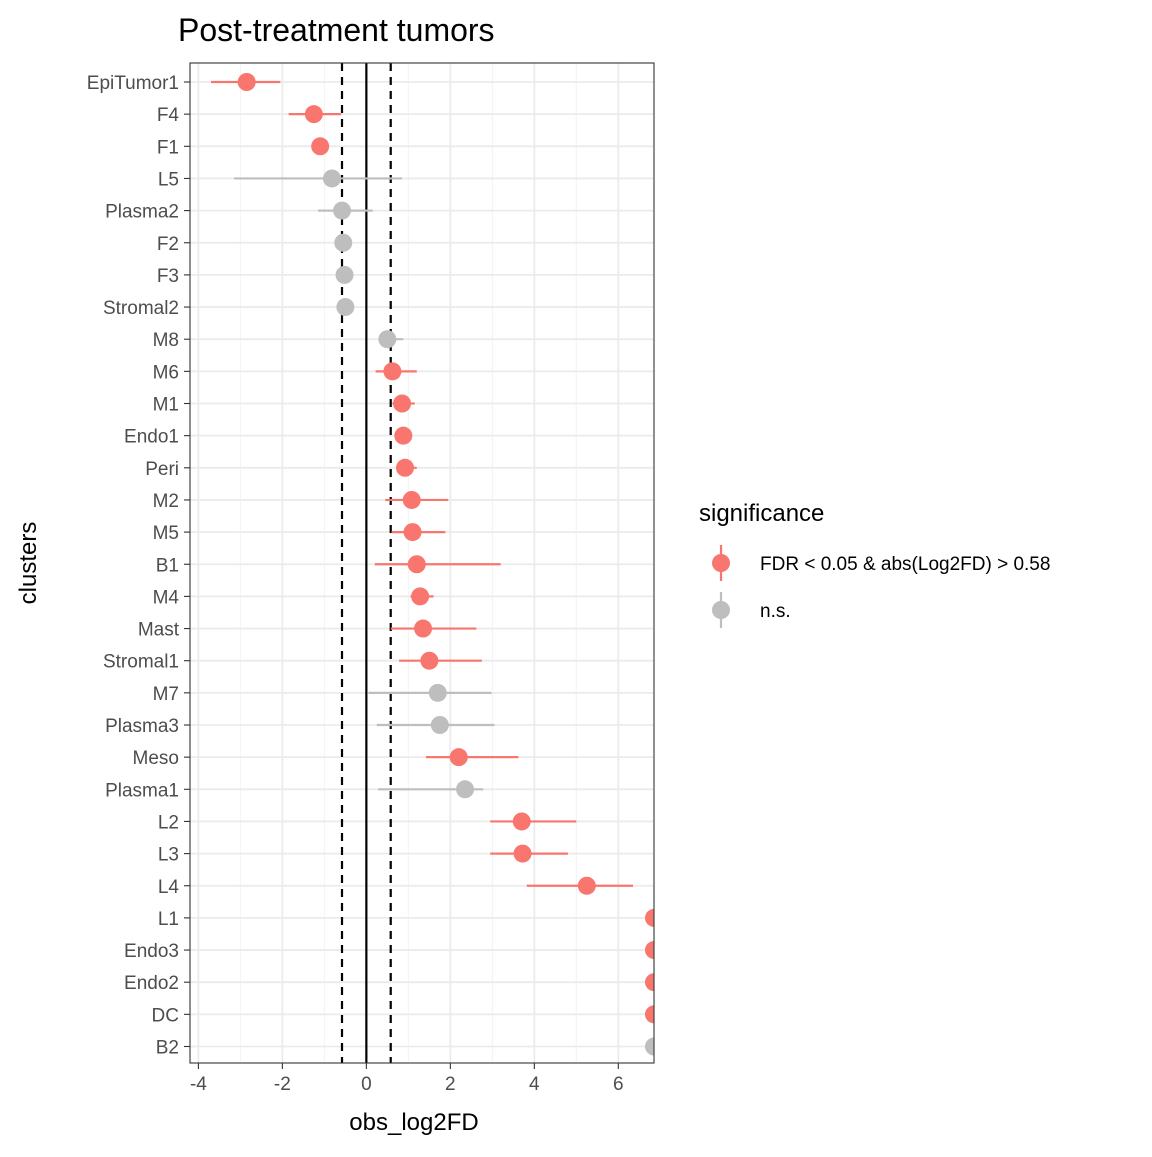  What do you see at coordinates (282, 1084) in the screenshot?
I see `x-tick-label: -2` at bounding box center [282, 1084].